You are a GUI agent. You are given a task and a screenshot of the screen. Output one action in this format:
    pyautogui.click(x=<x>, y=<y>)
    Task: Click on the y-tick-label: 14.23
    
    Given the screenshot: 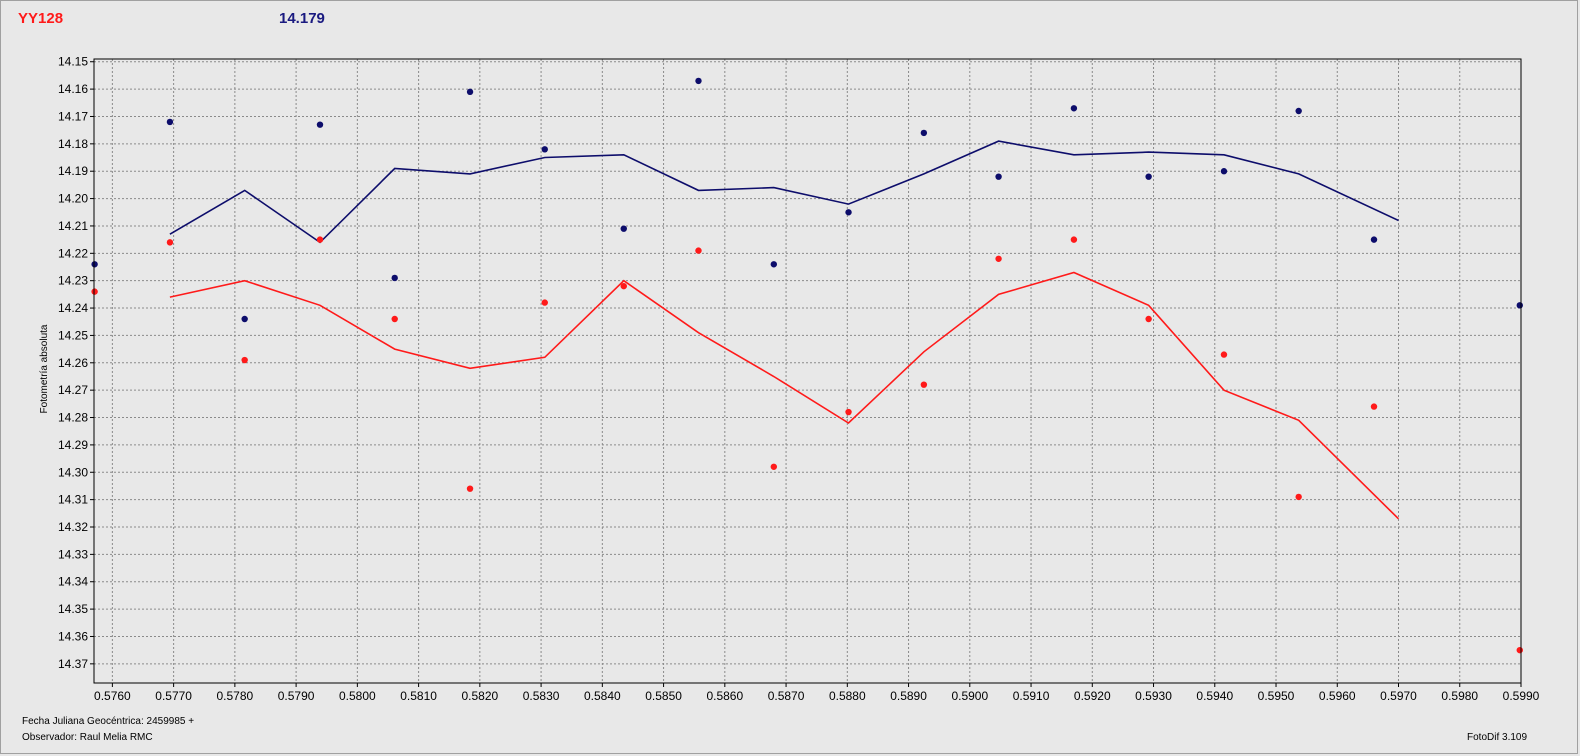 What is the action you would take?
    pyautogui.click(x=73, y=281)
    